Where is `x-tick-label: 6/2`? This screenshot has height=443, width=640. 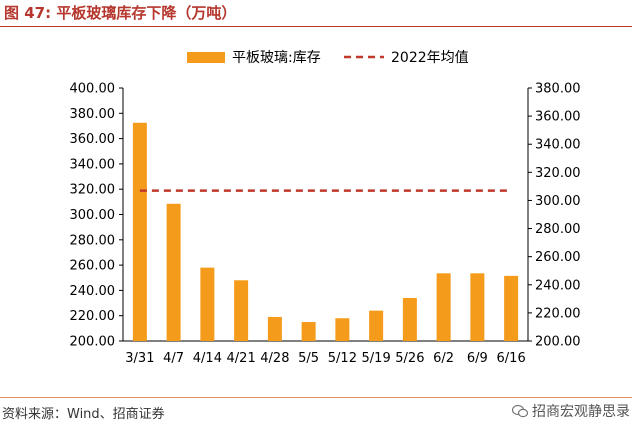
x-tick-label: 6/2 is located at coordinates (443, 358).